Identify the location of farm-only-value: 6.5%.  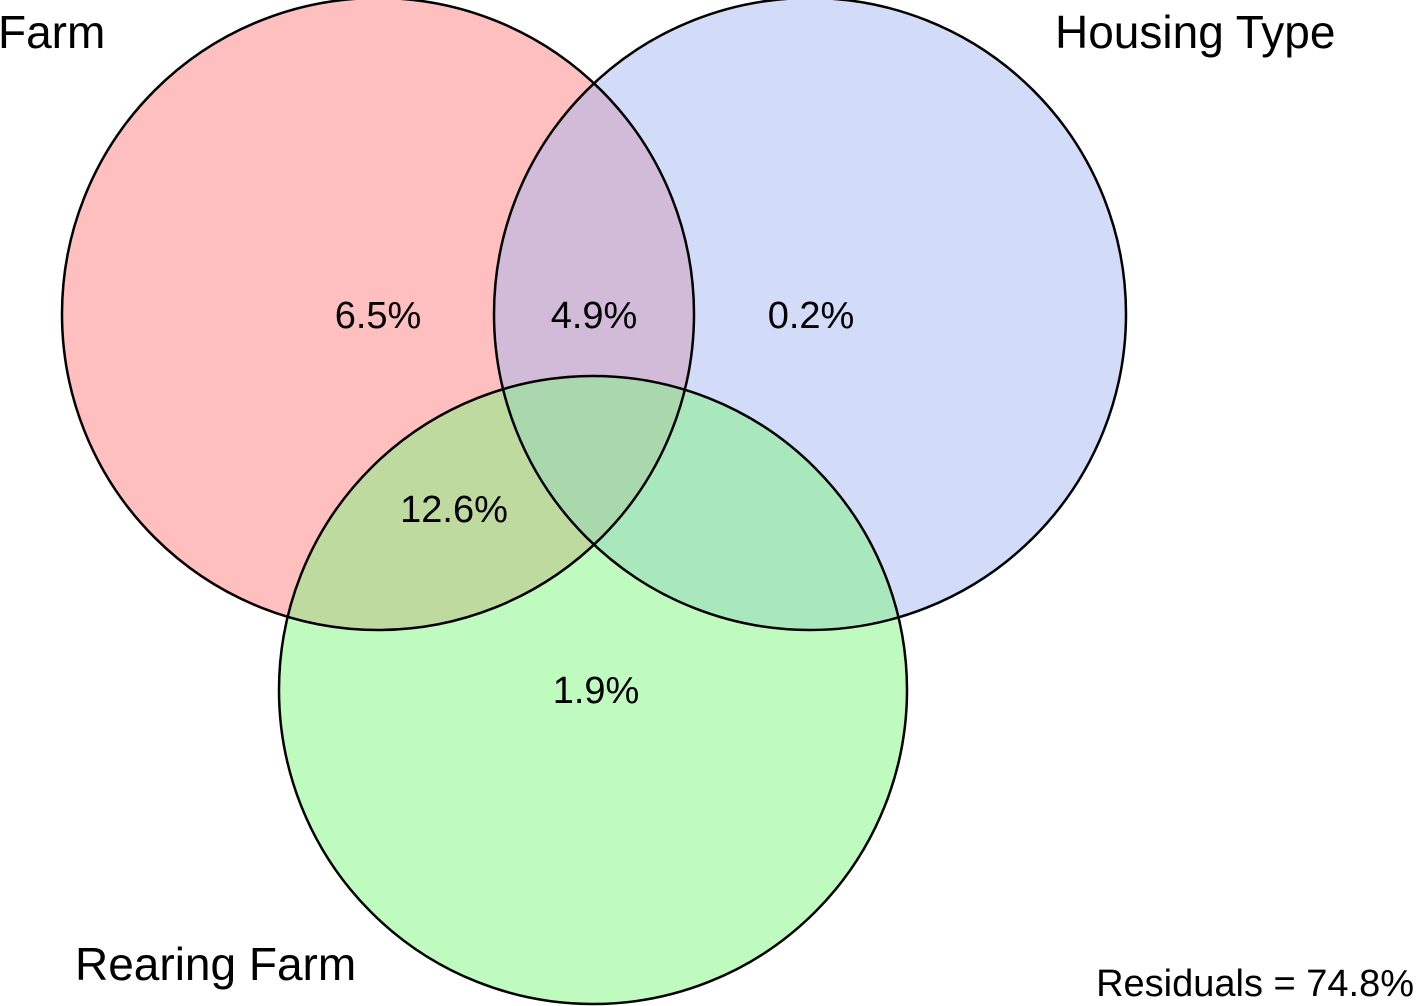
(378, 316).